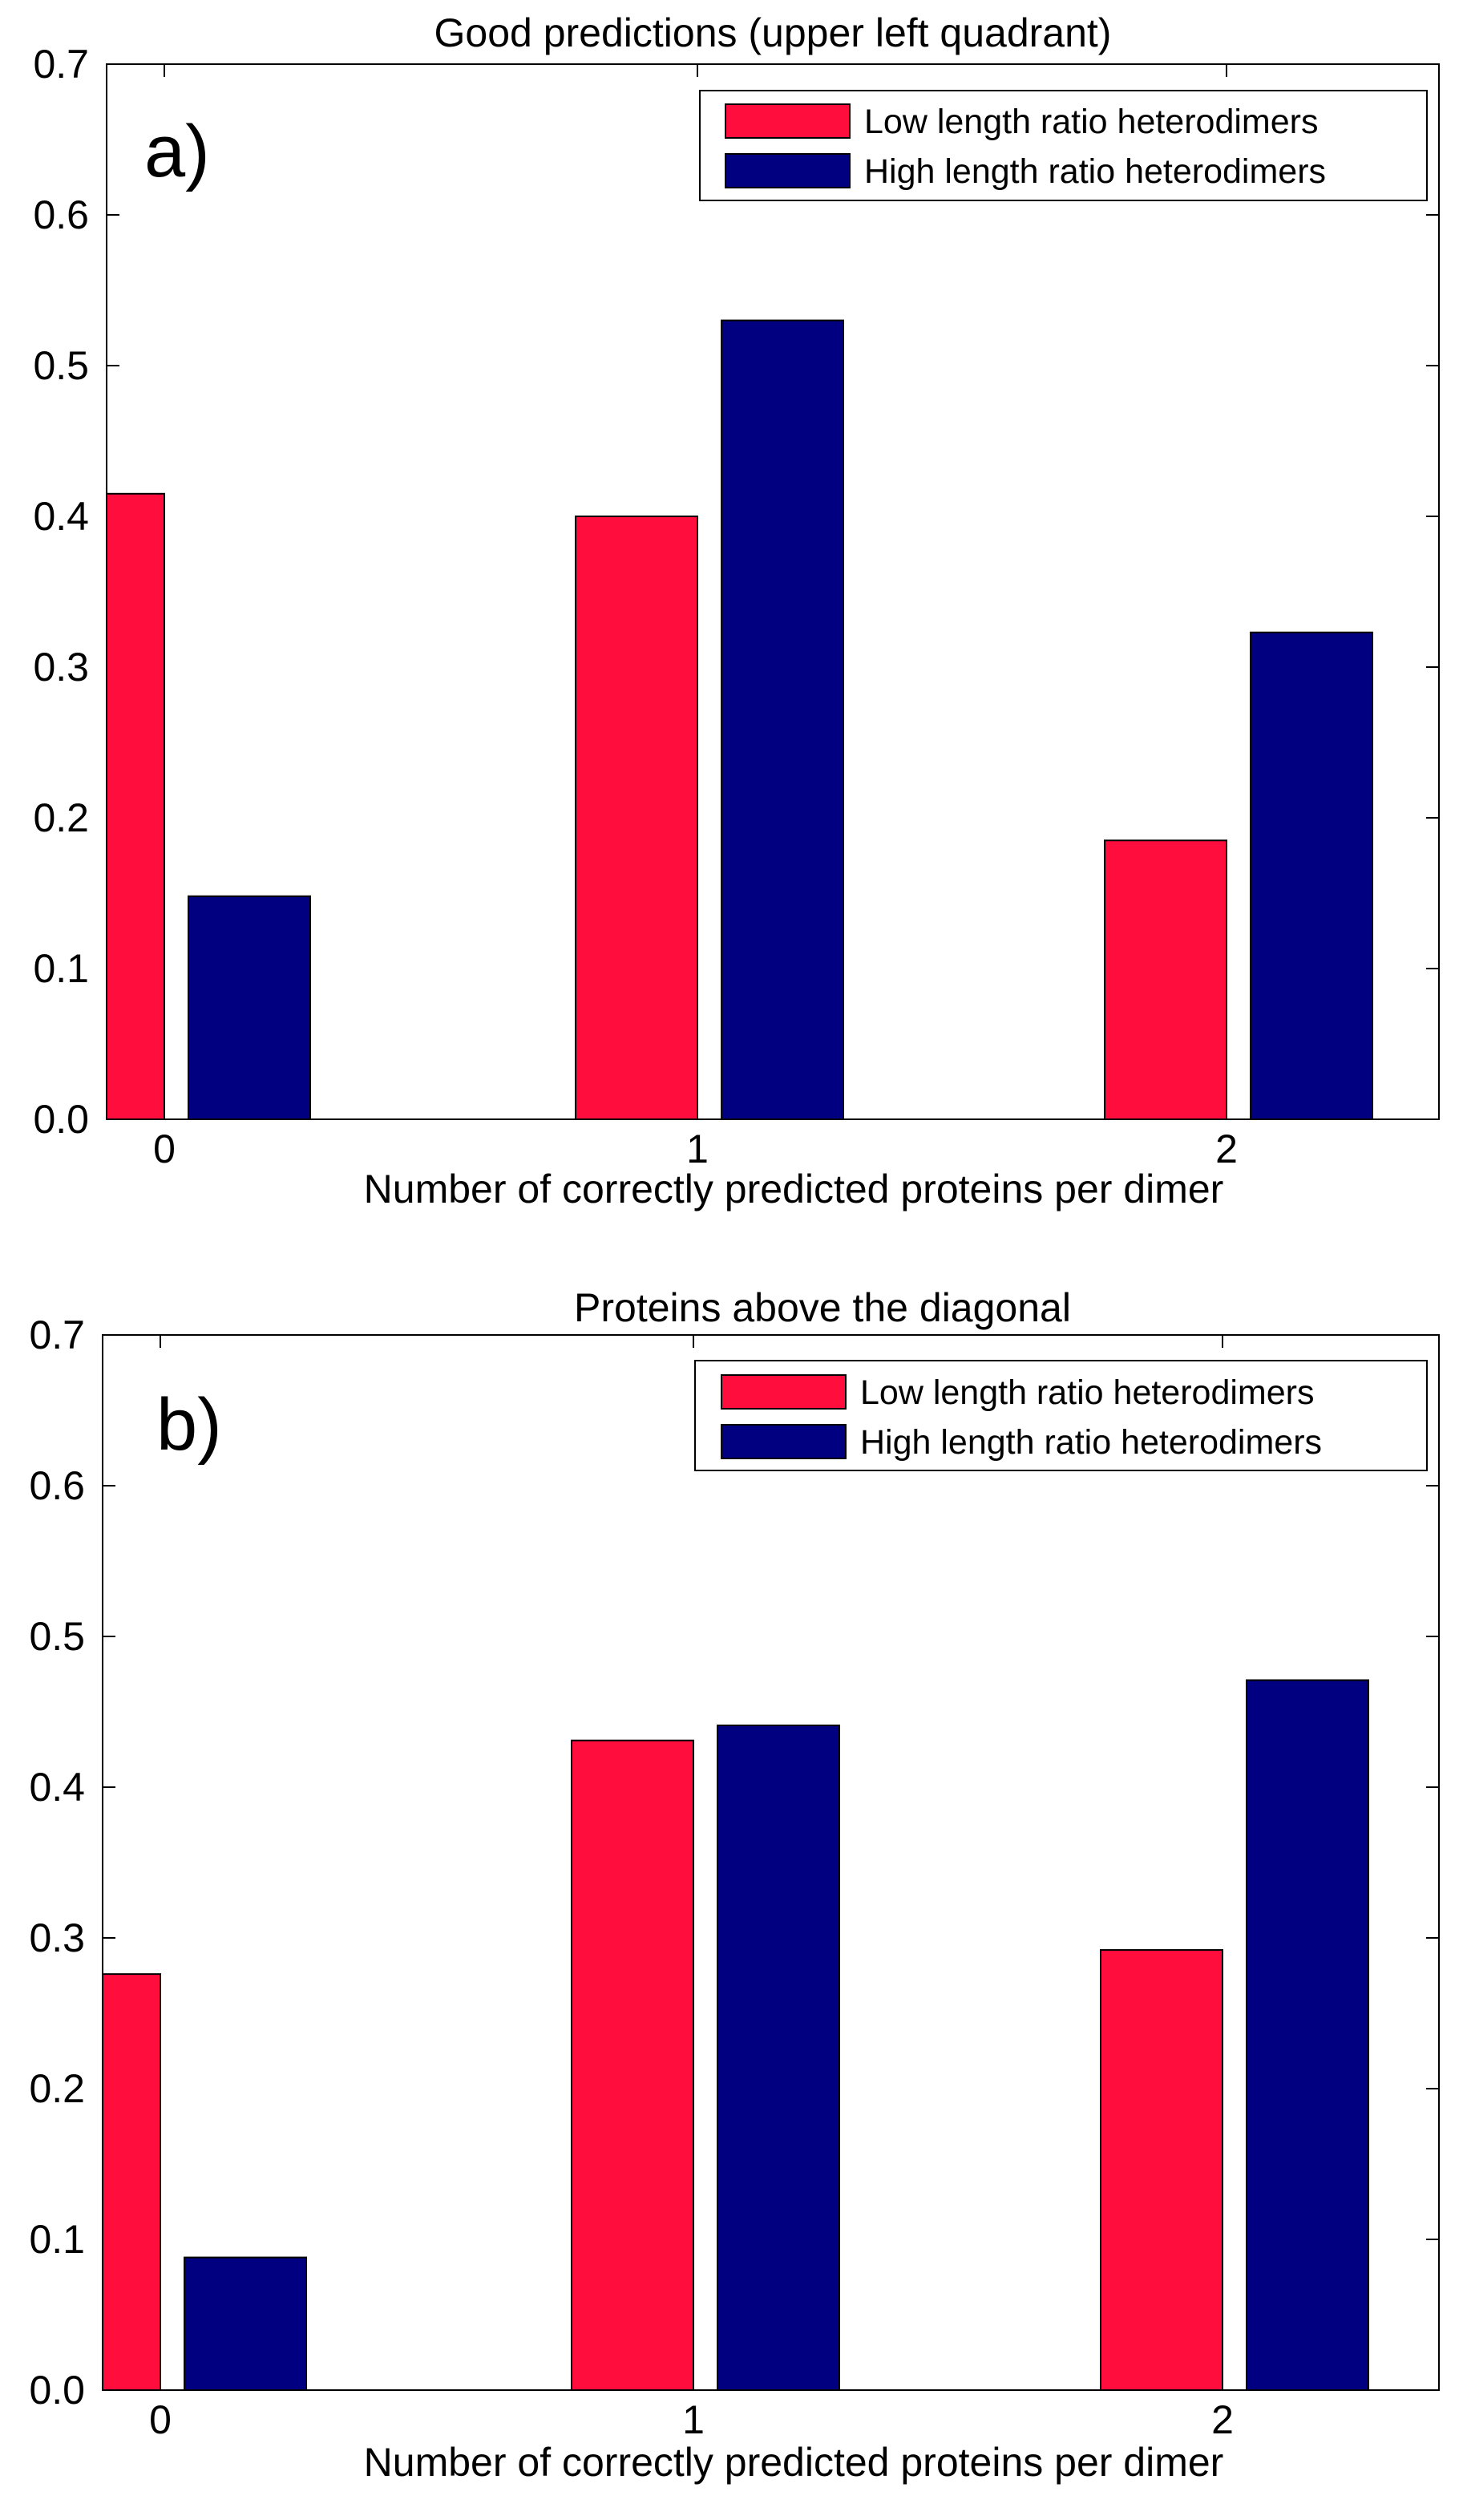  I want to click on panel-b-xtick-label: 1, so click(693, 2419).